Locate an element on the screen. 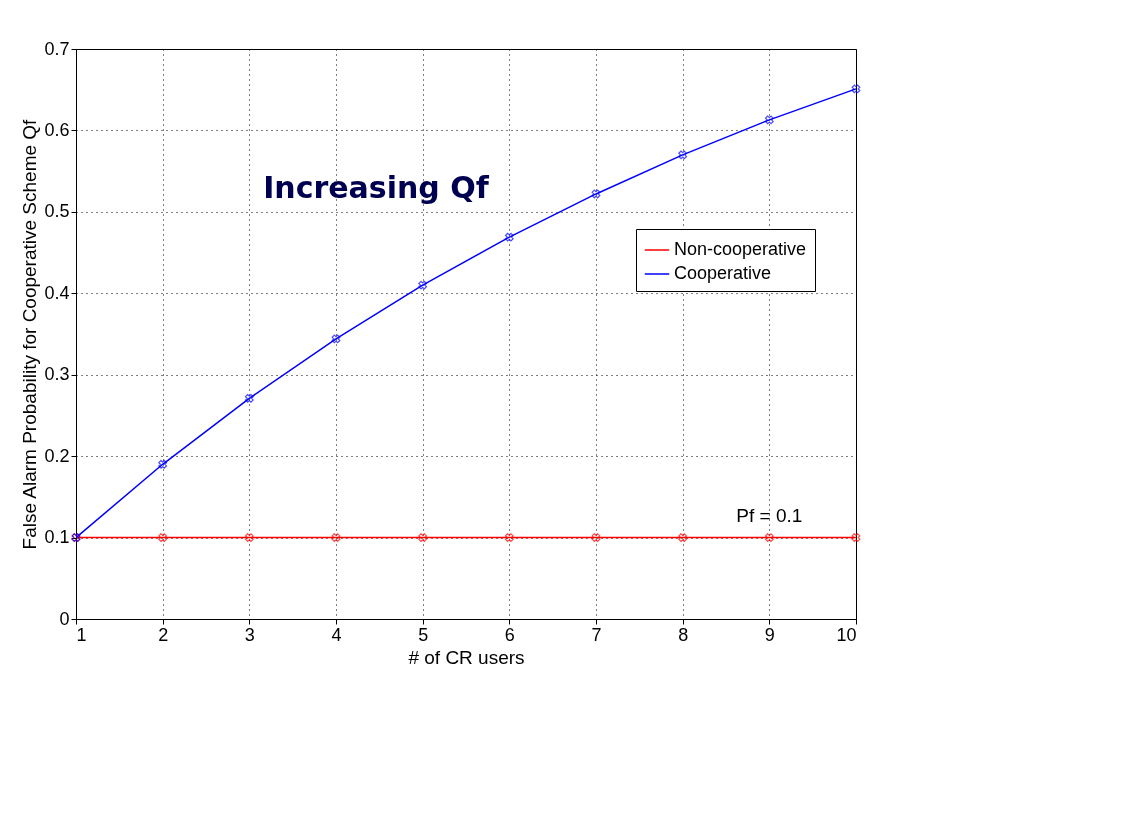 This screenshot has width=1137, height=839. x-tick-label: 2 is located at coordinates (163, 634).